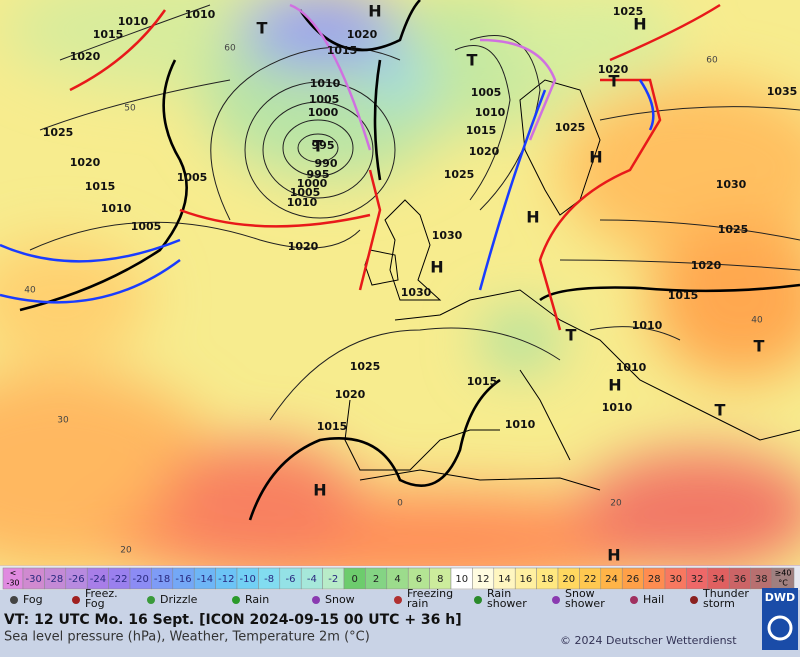  I want to click on scale-label: -6, so click(291, 579).